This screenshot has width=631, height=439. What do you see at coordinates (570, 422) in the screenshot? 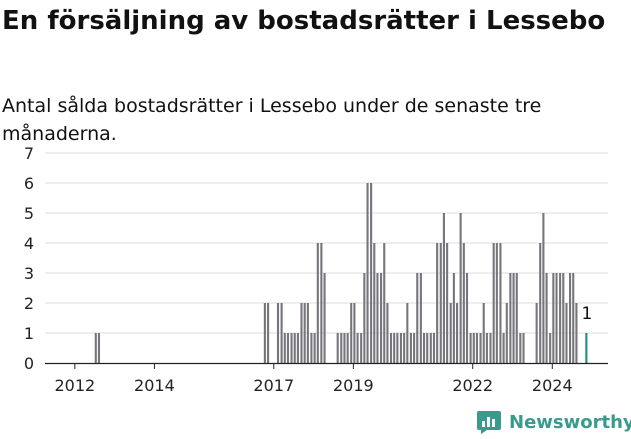
I see `brand-name: Newsworthy` at bounding box center [570, 422].